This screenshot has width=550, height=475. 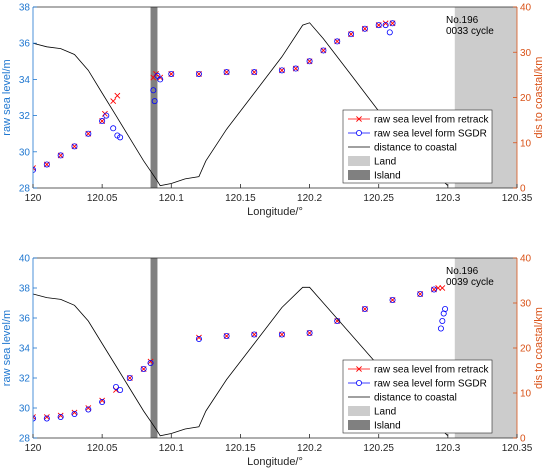 I want to click on legend-label: distance to coastal, so click(x=415, y=148).